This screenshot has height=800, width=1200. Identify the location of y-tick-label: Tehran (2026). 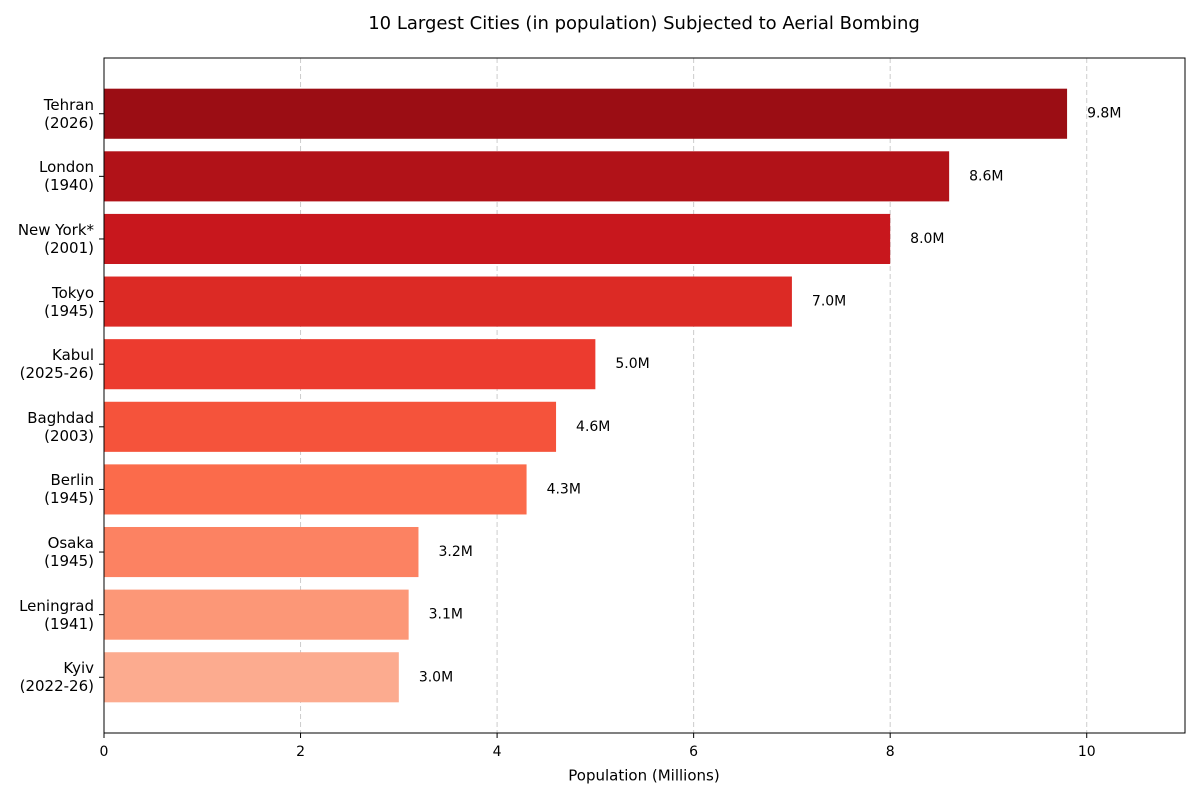
(68, 113).